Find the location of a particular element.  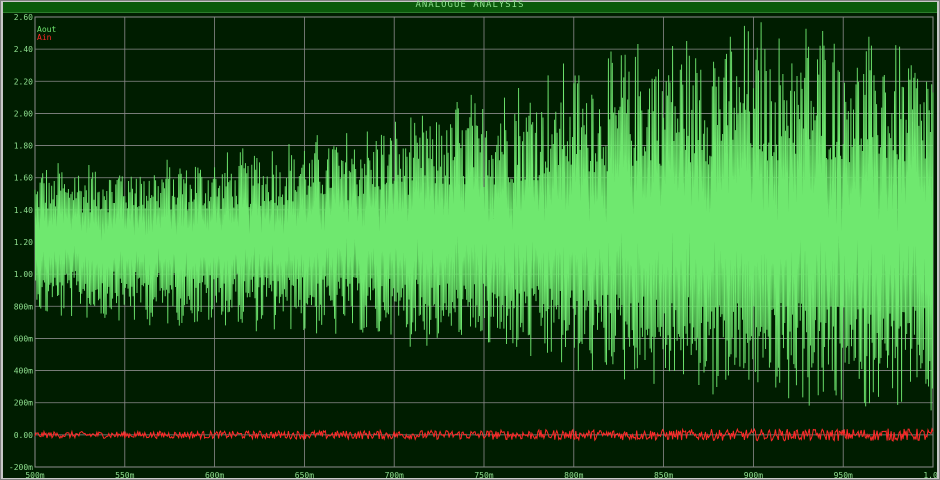

x-tick-label: 1.00 is located at coordinates (930, 474).